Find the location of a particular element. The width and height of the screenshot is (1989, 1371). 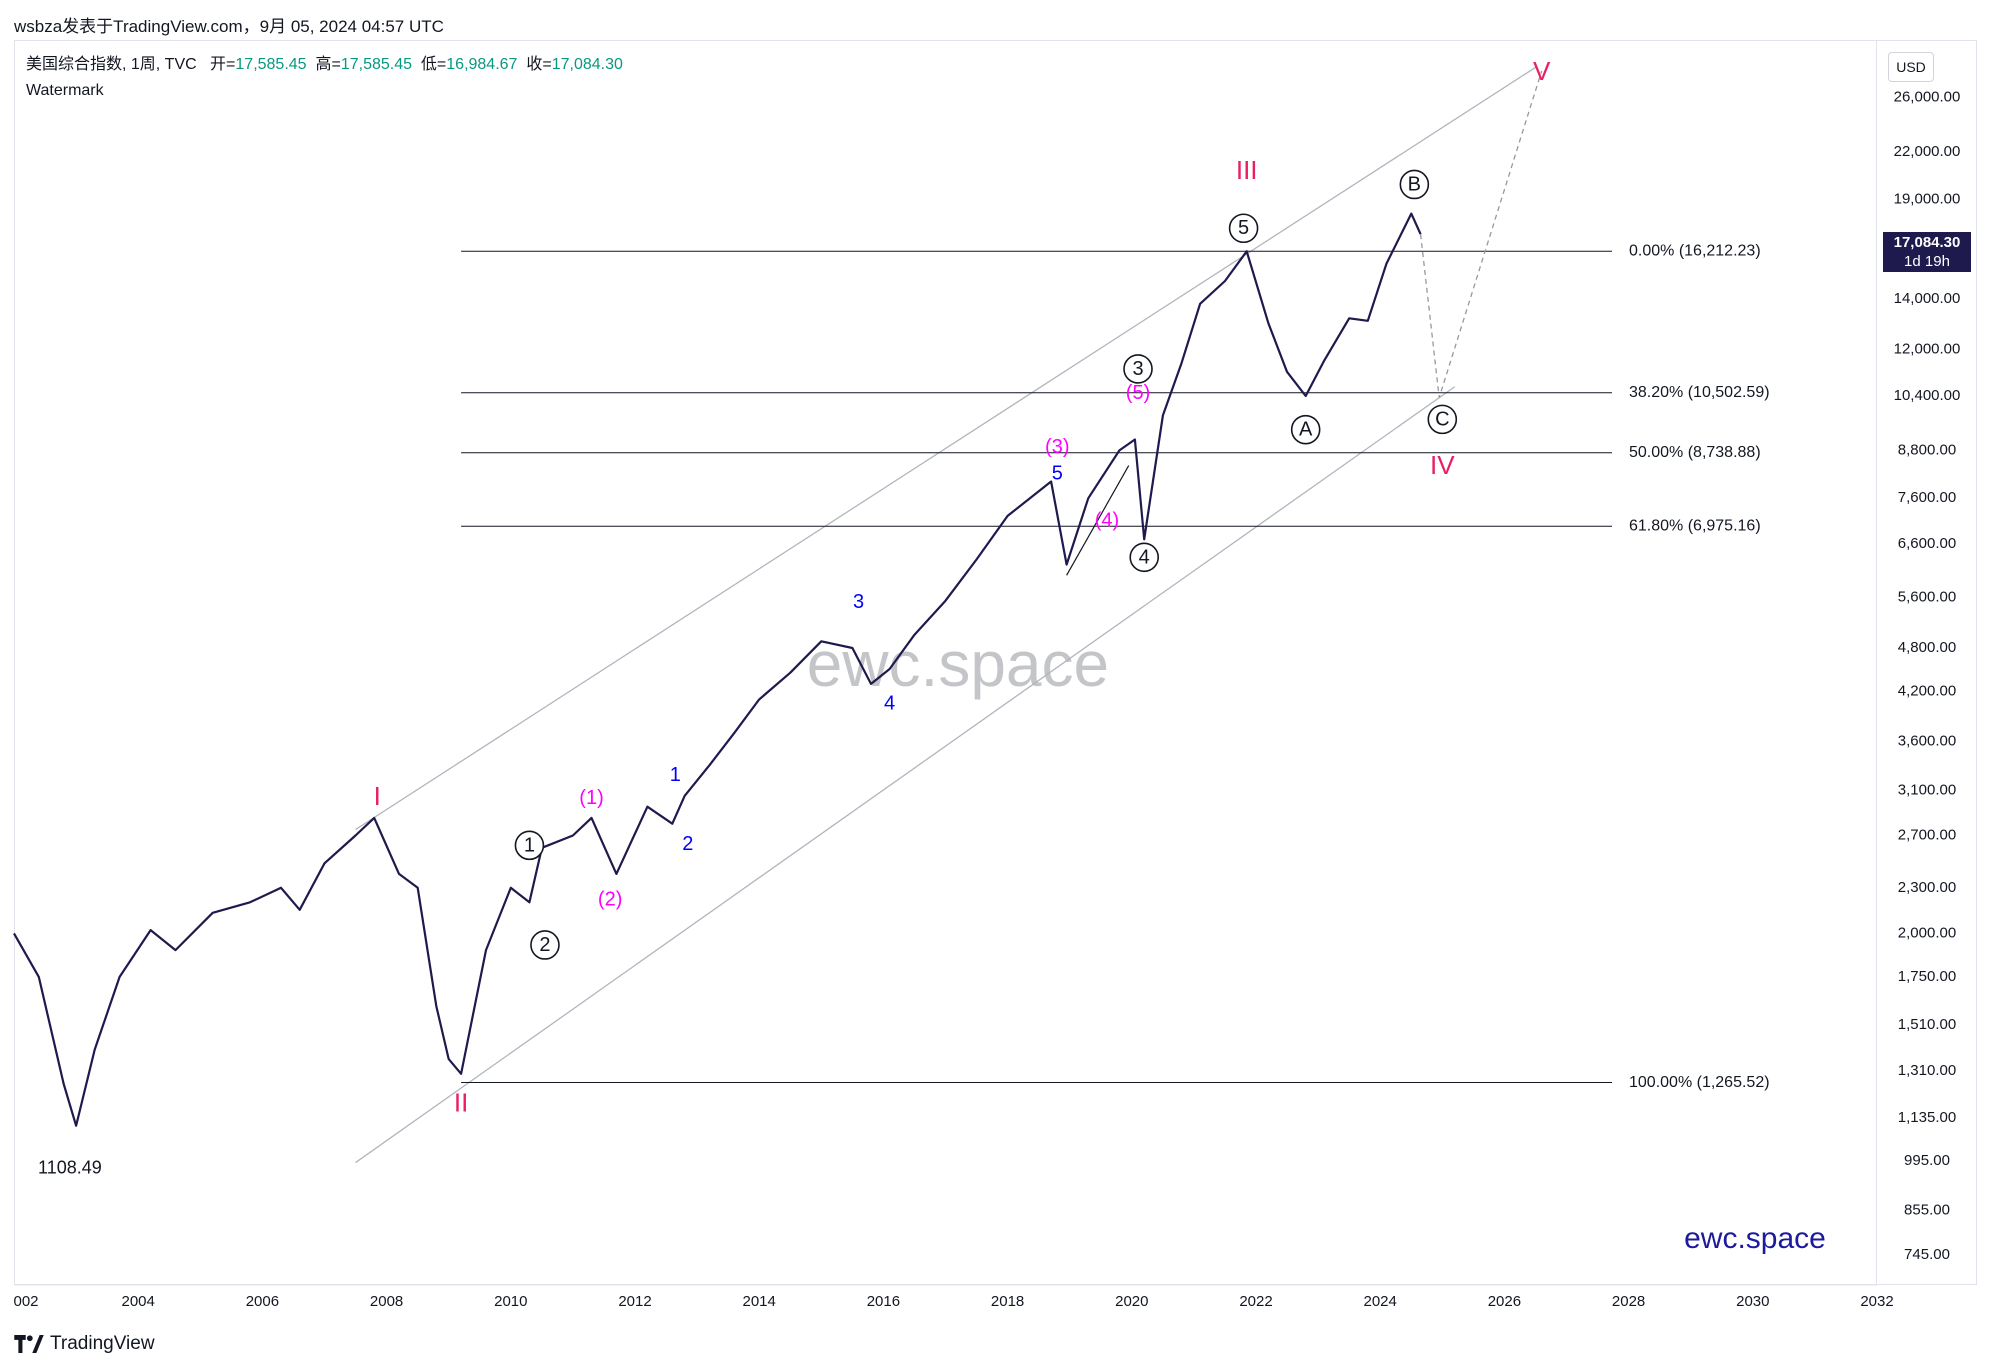

wave-label-primary: IV is located at coordinates (1442, 465).